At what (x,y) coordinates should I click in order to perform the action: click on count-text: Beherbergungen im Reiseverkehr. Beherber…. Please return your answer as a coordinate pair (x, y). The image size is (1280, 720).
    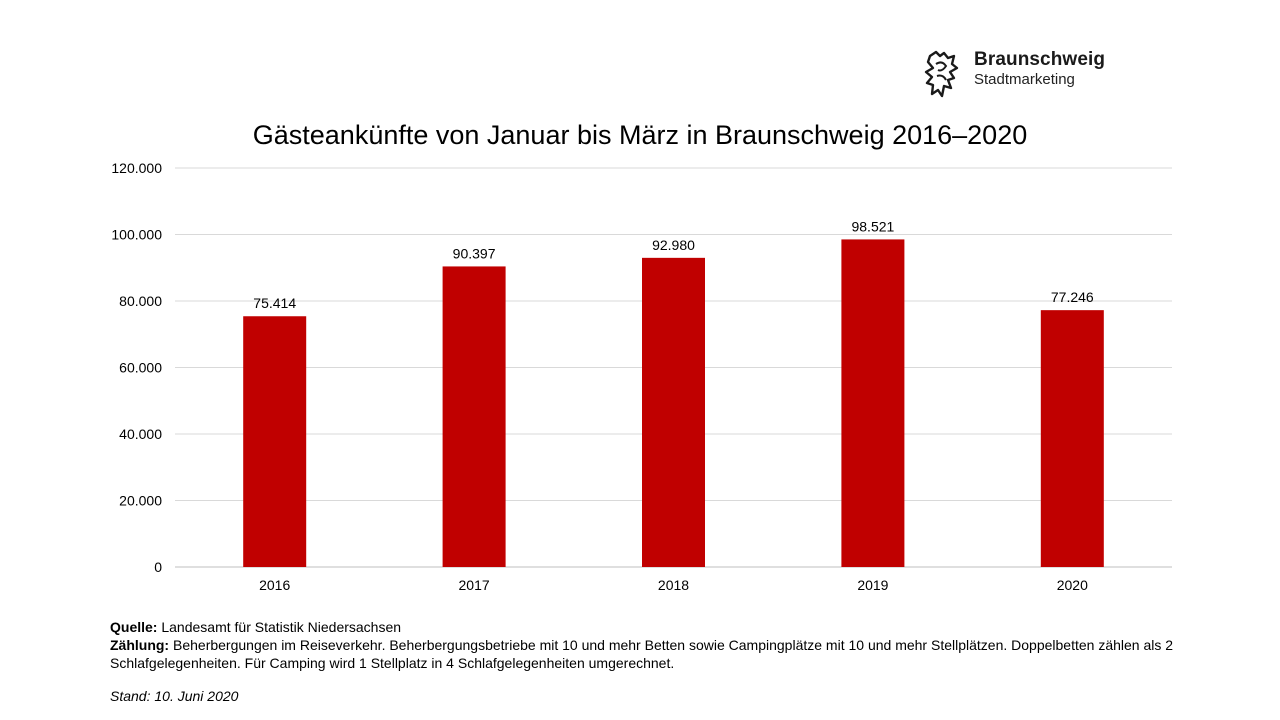
    Looking at the image, I should click on (642, 654).